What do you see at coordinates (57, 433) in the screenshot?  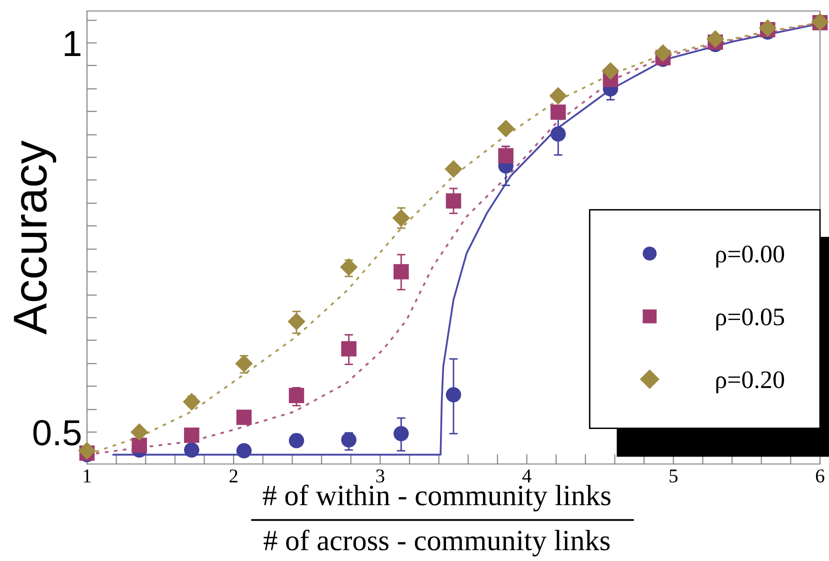 I see `y-tick-label: 0.5` at bounding box center [57, 433].